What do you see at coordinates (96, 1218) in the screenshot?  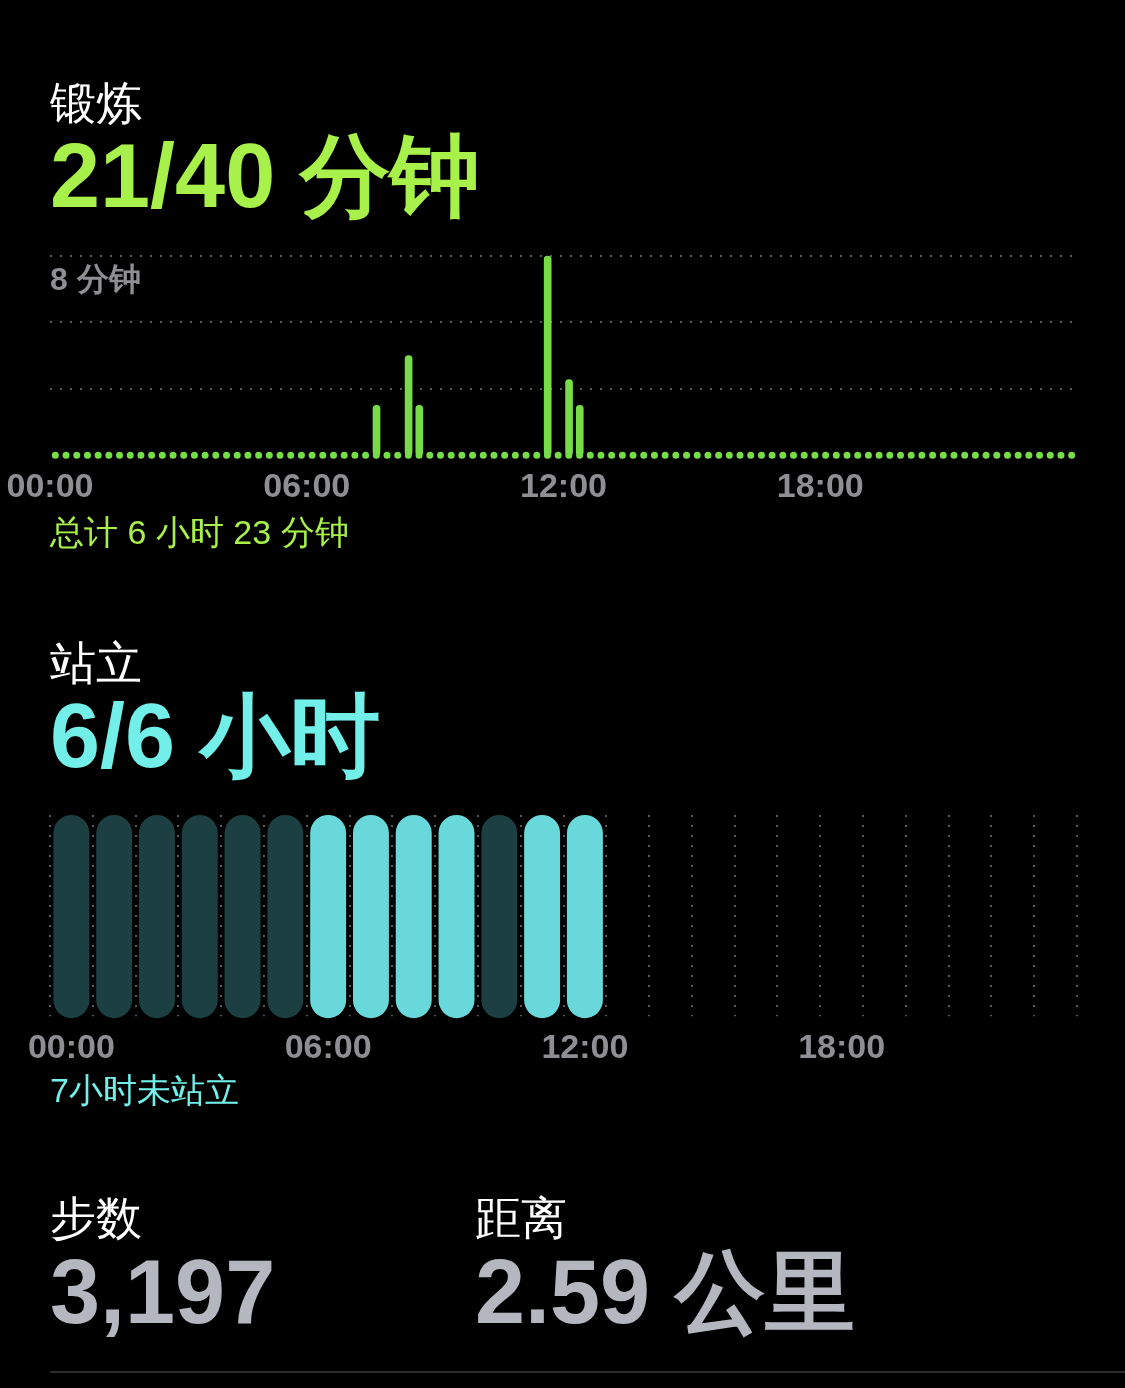 I see `text: 步数` at bounding box center [96, 1218].